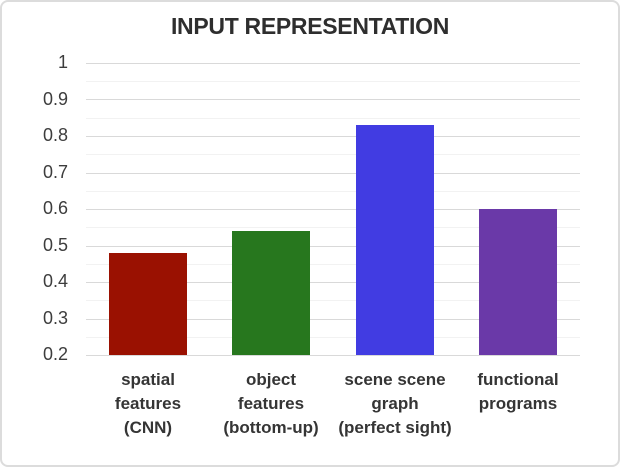 This screenshot has width=620, height=467. Describe the element at coordinates (518, 391) in the screenshot. I see `x-category-label: functional programs` at that location.